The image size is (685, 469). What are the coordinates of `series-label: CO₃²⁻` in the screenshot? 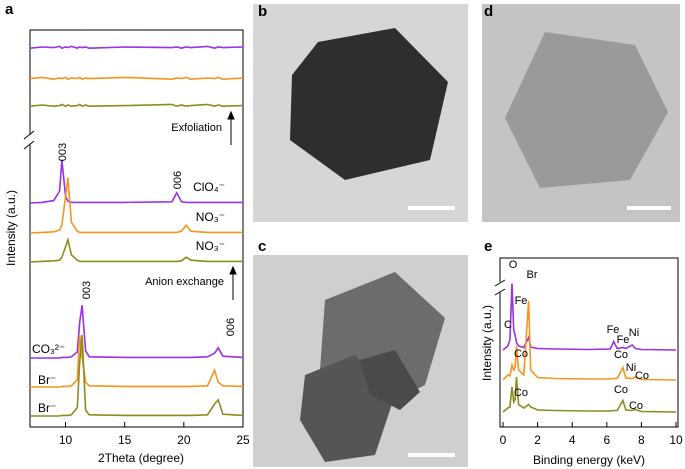 It's located at (48, 349).